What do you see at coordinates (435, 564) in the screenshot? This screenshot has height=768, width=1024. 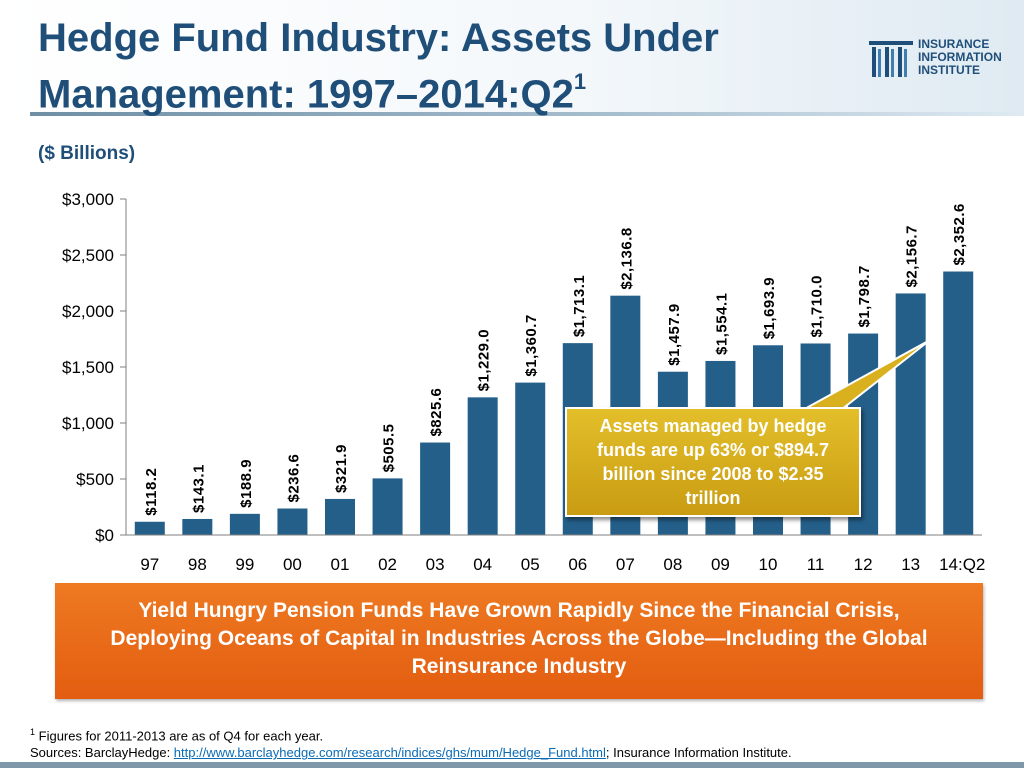 I see `x-tick-label: 03` at bounding box center [435, 564].